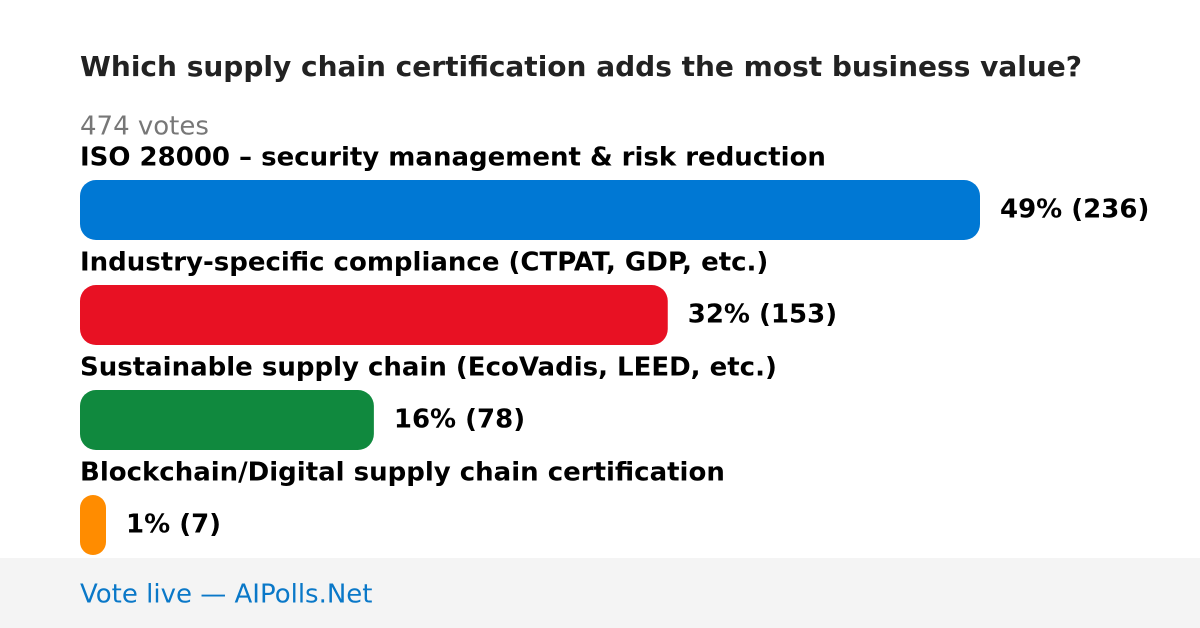  What do you see at coordinates (1074, 210) in the screenshot?
I see `value-label: 49% (236)` at bounding box center [1074, 210].